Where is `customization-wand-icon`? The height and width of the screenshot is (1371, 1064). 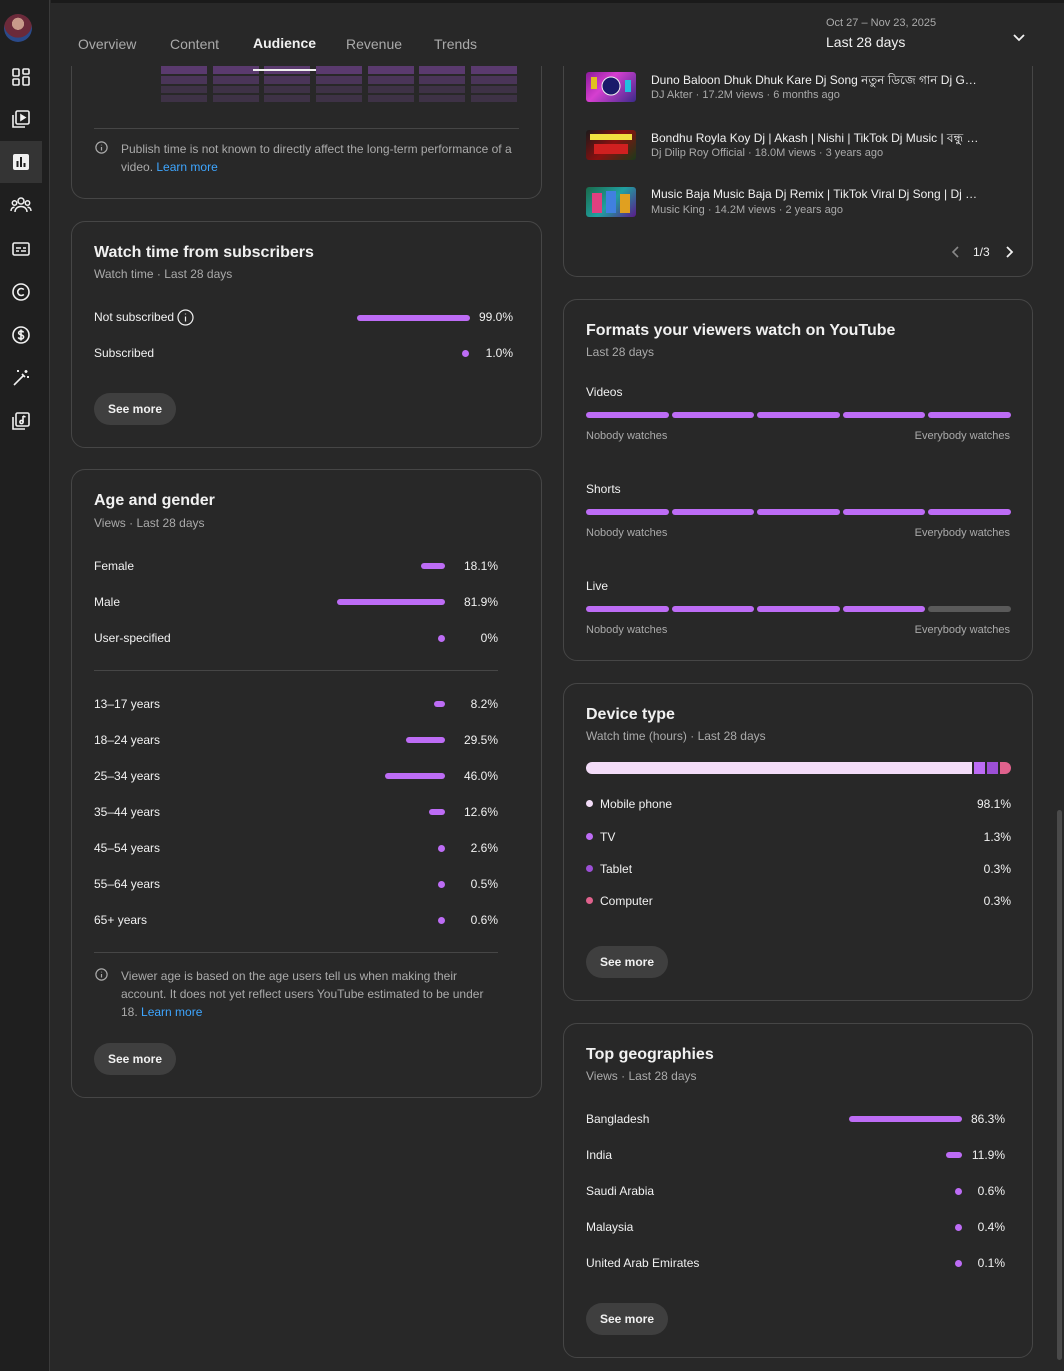 customization-wand-icon is located at coordinates (21, 378).